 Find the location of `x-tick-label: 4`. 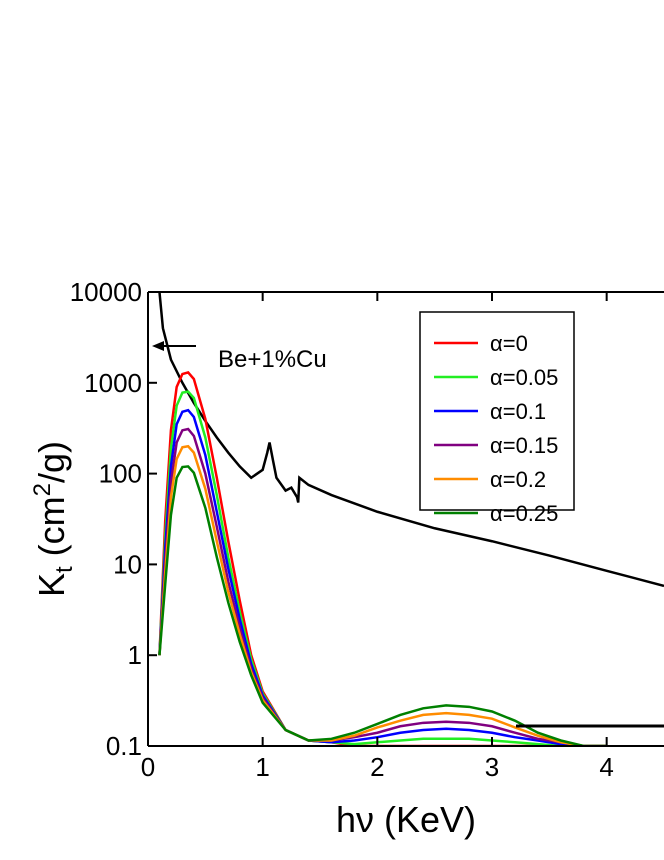

x-tick-label: 4 is located at coordinates (606, 767).